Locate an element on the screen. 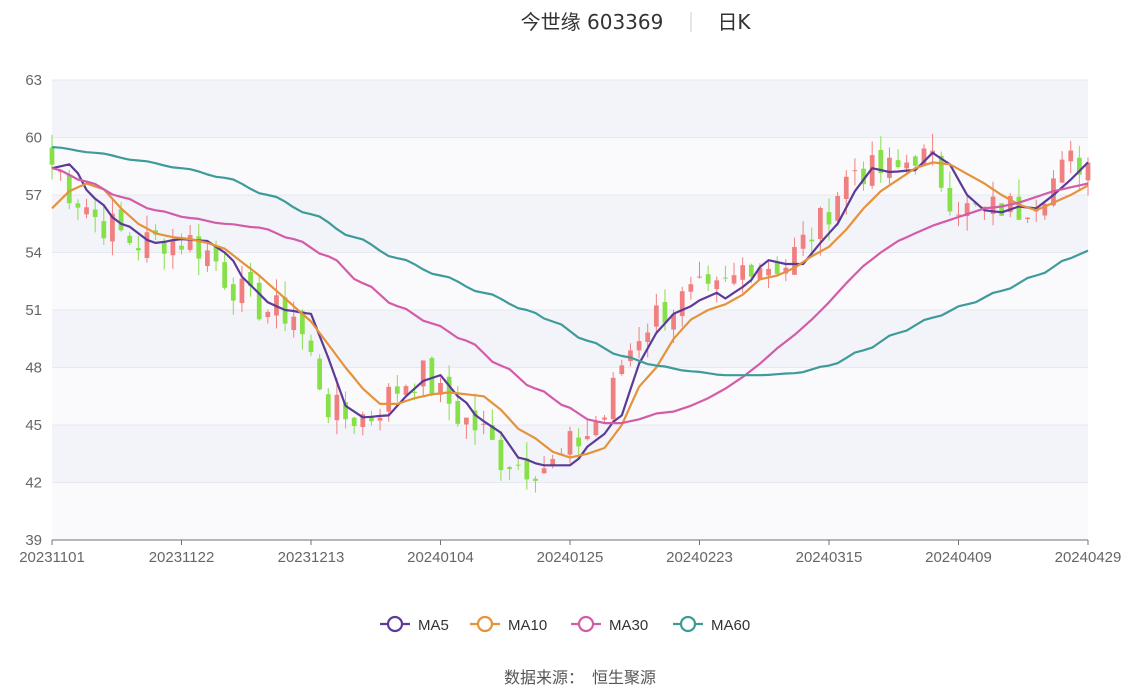  x-tick-label: 20231213 is located at coordinates (311, 557).